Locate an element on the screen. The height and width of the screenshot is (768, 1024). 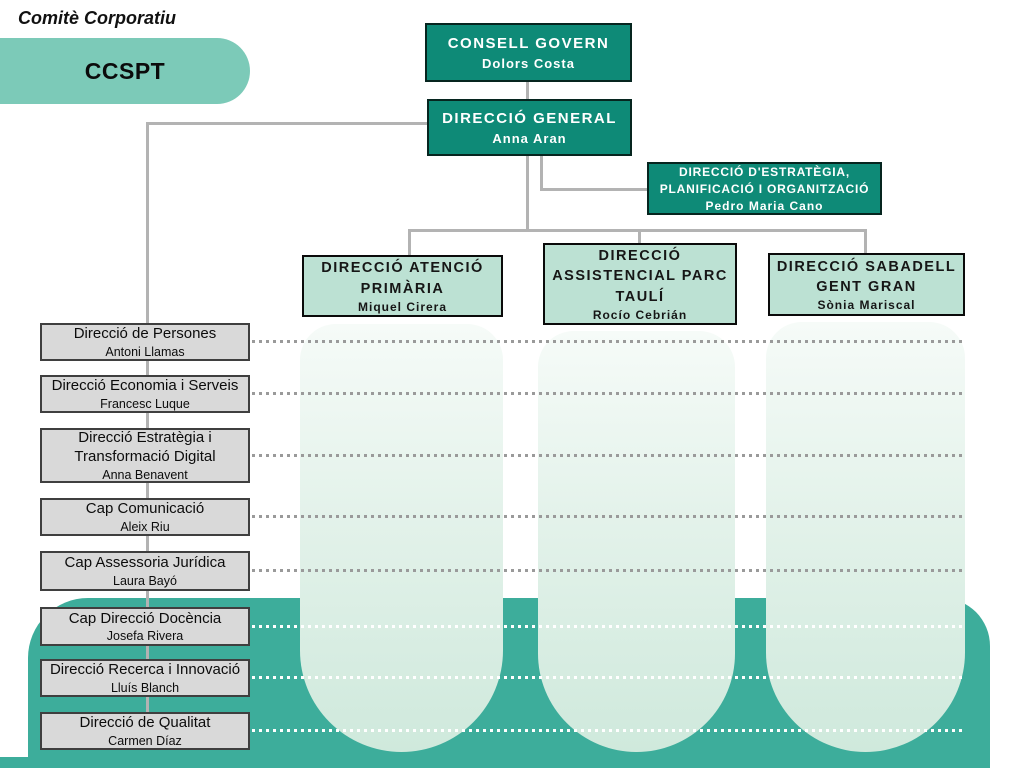
dotted-connector-recerca is located at coordinates (607, 677).